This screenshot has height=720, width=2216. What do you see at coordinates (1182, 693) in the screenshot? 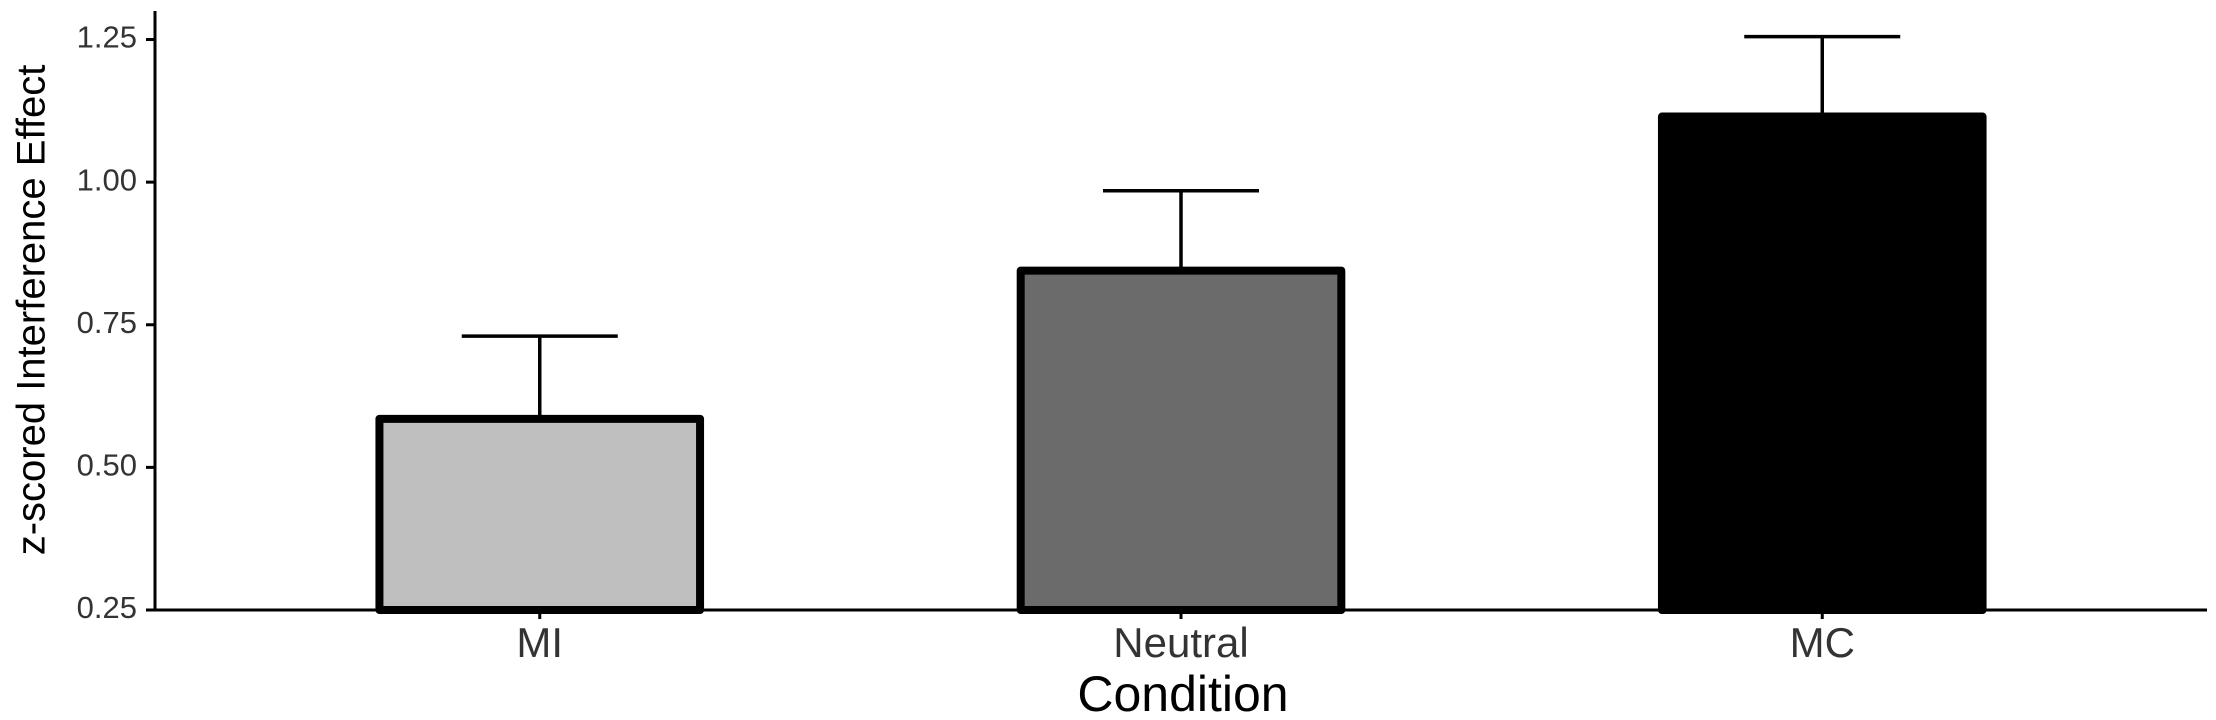
I see `x-axis-title: Condition` at bounding box center [1182, 693].